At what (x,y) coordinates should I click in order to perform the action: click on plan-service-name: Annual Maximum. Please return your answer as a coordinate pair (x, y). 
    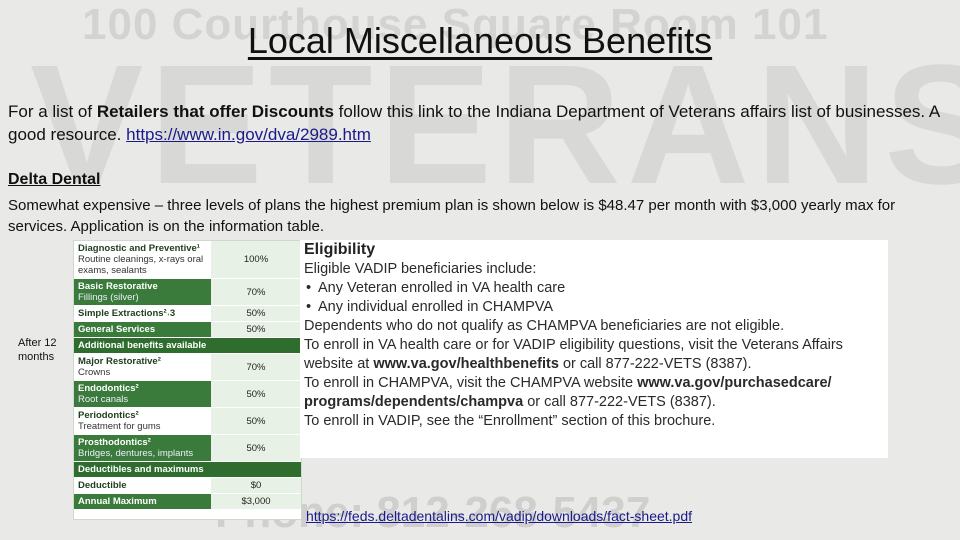
    Looking at the image, I should click on (142, 501).